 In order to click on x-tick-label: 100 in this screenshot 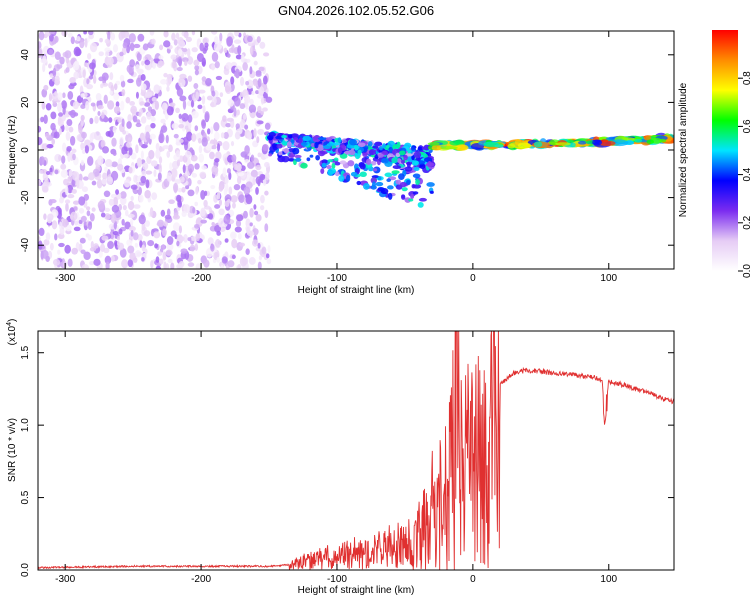, I will do `click(608, 278)`.